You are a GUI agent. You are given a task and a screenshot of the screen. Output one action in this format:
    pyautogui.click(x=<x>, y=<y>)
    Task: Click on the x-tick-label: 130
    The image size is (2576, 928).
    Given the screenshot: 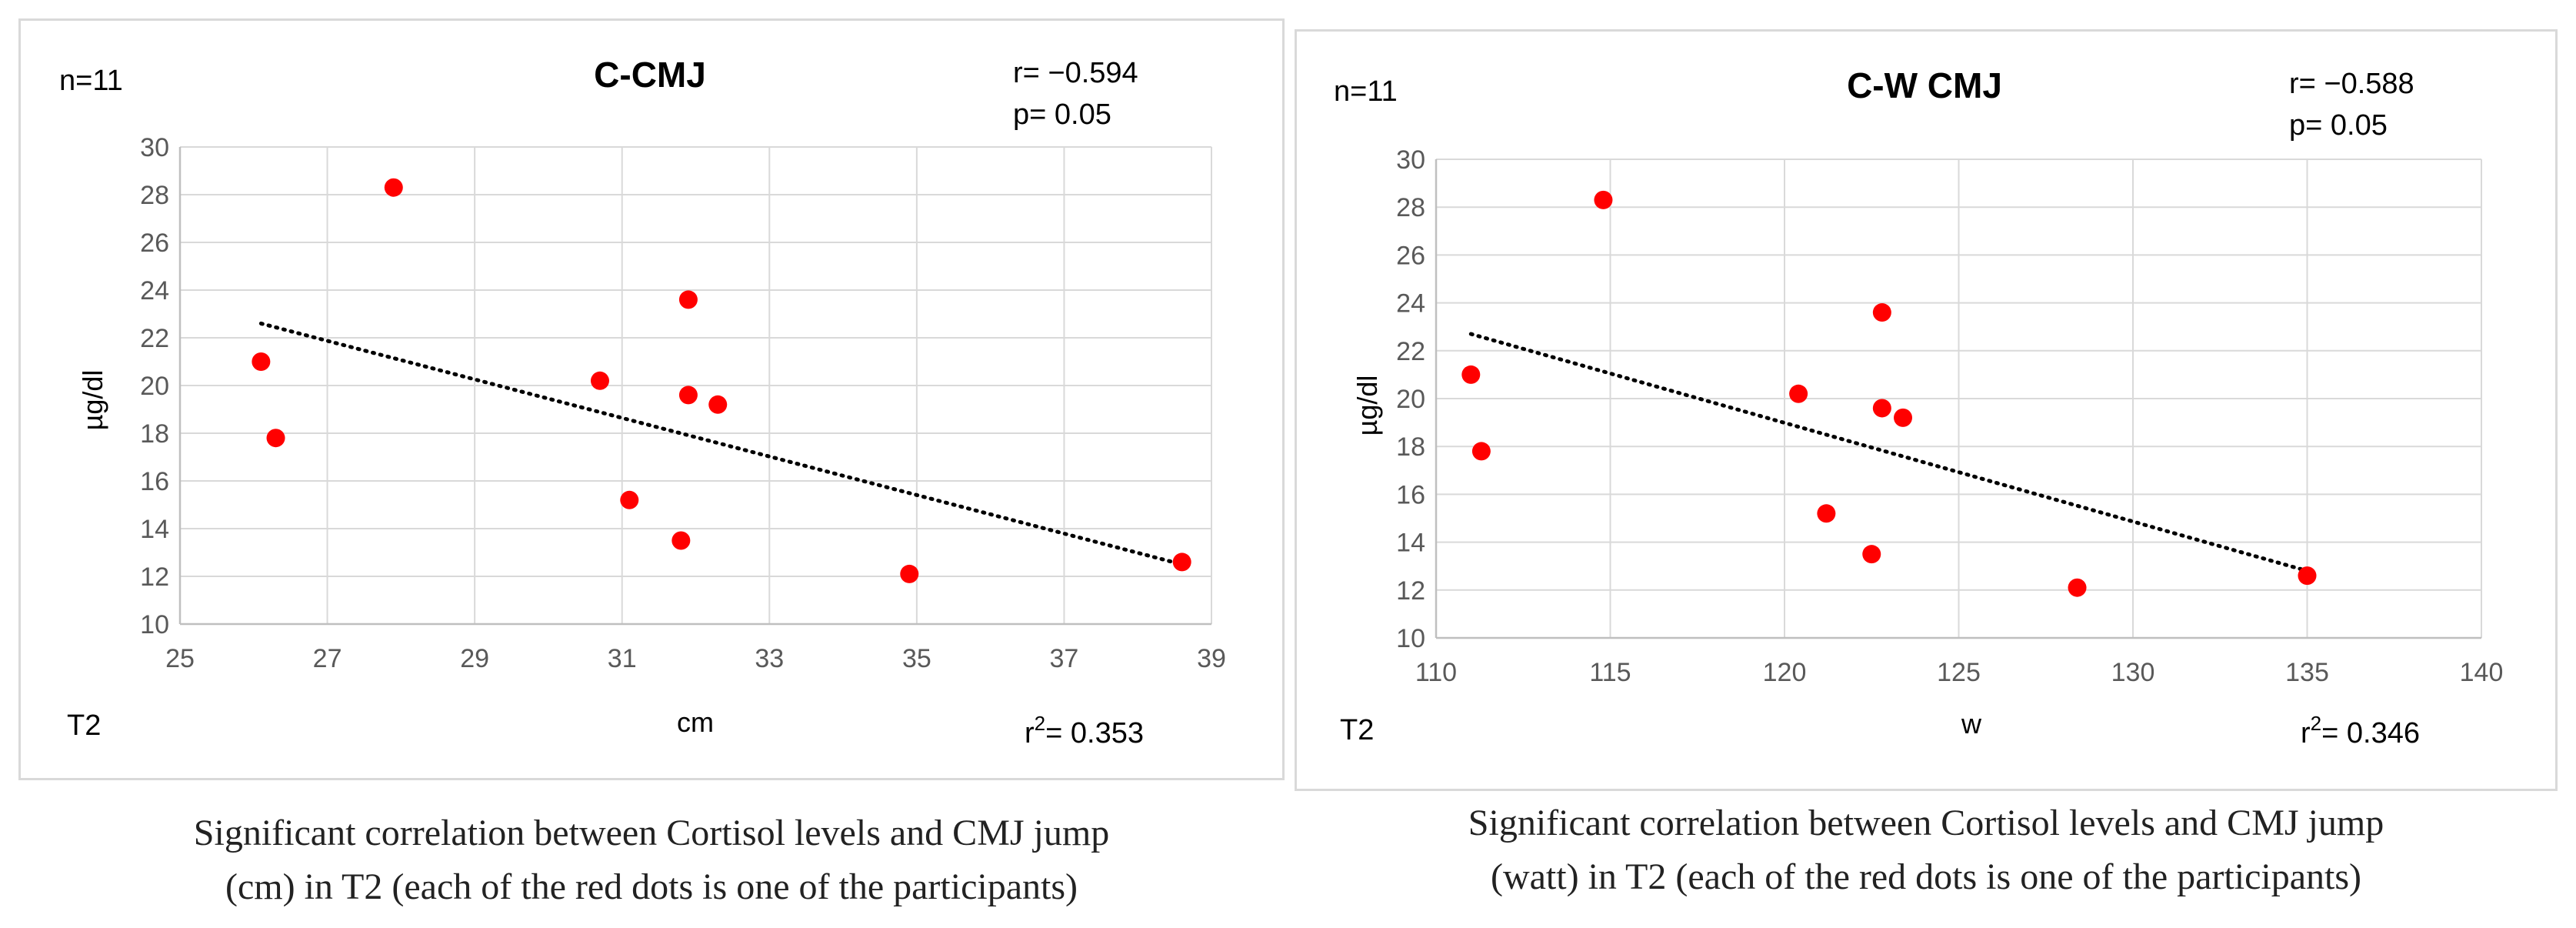 What is the action you would take?
    pyautogui.click(x=2133, y=672)
    